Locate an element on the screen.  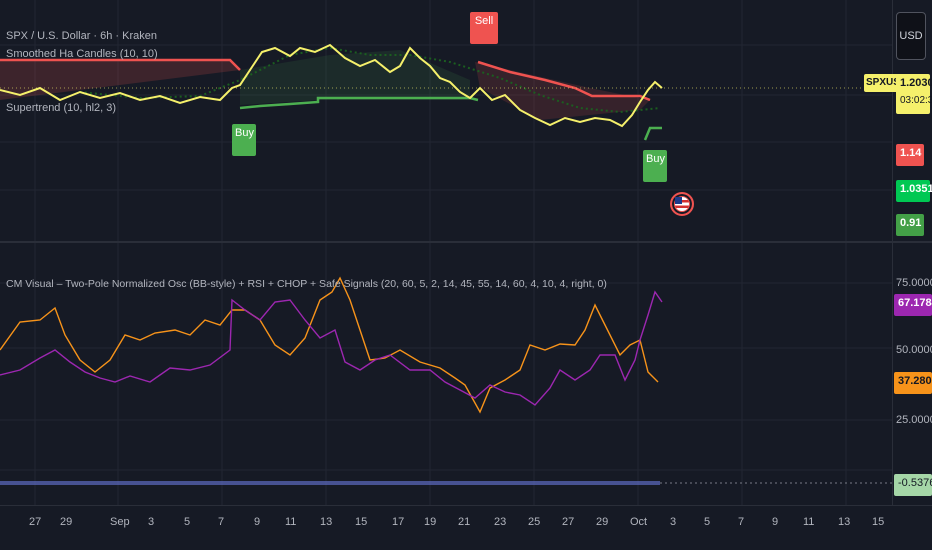
price-line is located at coordinates (331, 85).